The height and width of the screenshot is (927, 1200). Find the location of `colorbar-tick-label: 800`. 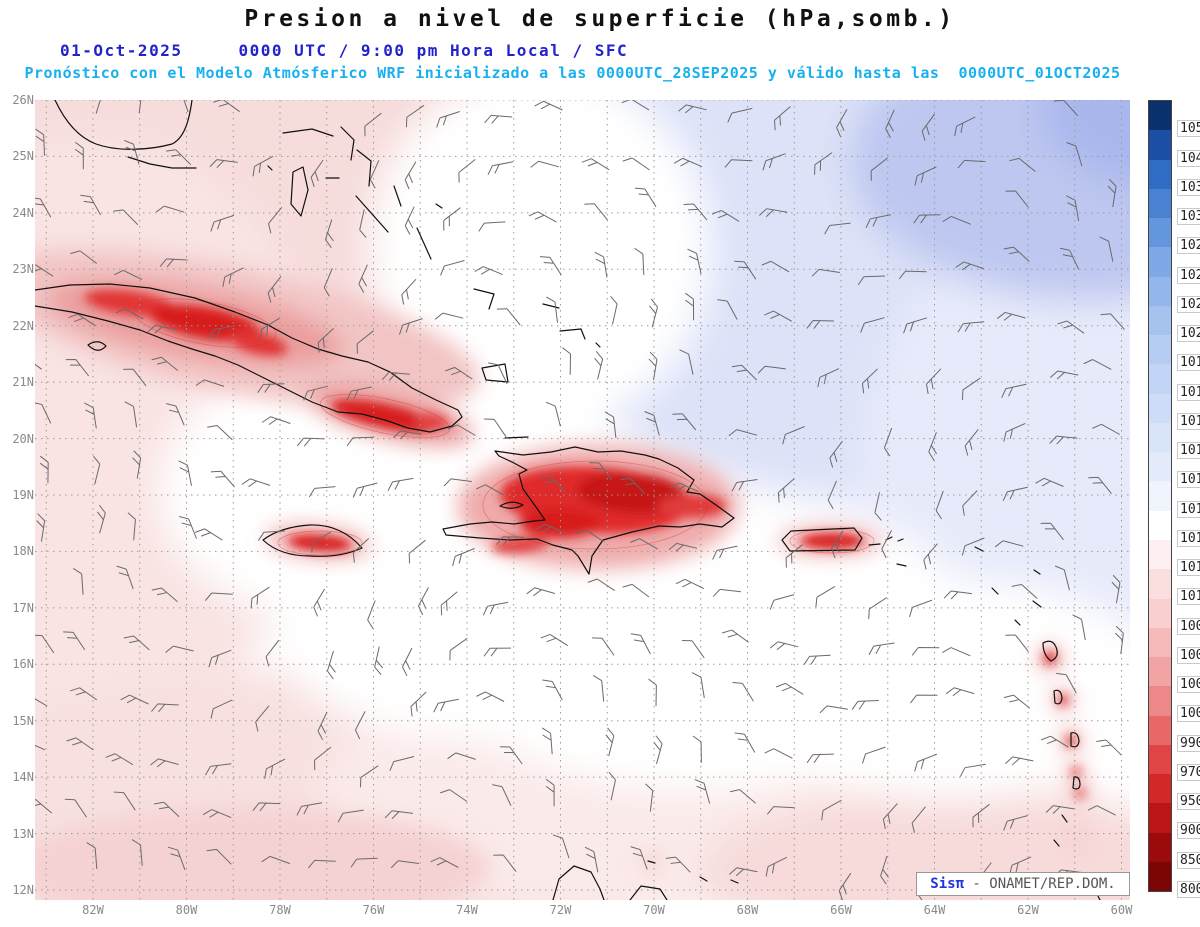

colorbar-tick-label: 800 is located at coordinates (1188, 889).